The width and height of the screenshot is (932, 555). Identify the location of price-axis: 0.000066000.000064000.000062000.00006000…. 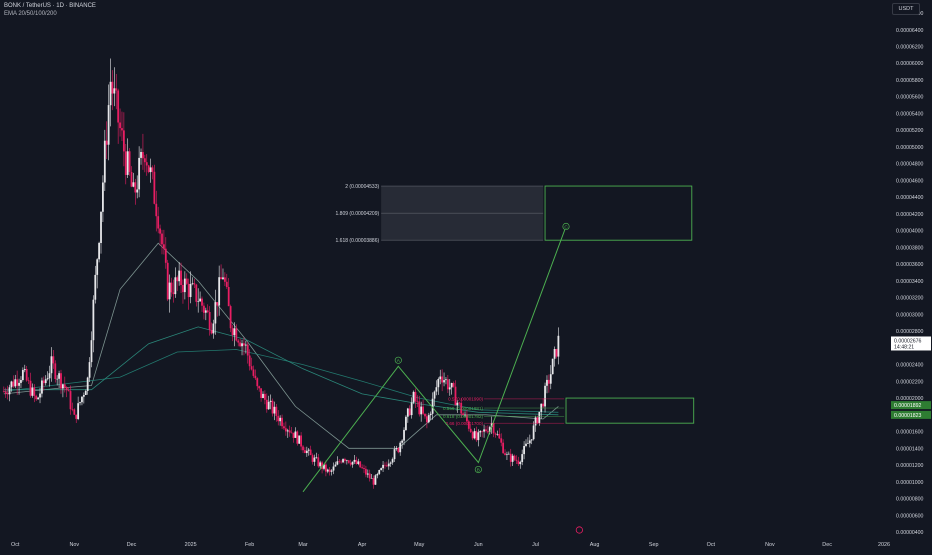
(911, 268).